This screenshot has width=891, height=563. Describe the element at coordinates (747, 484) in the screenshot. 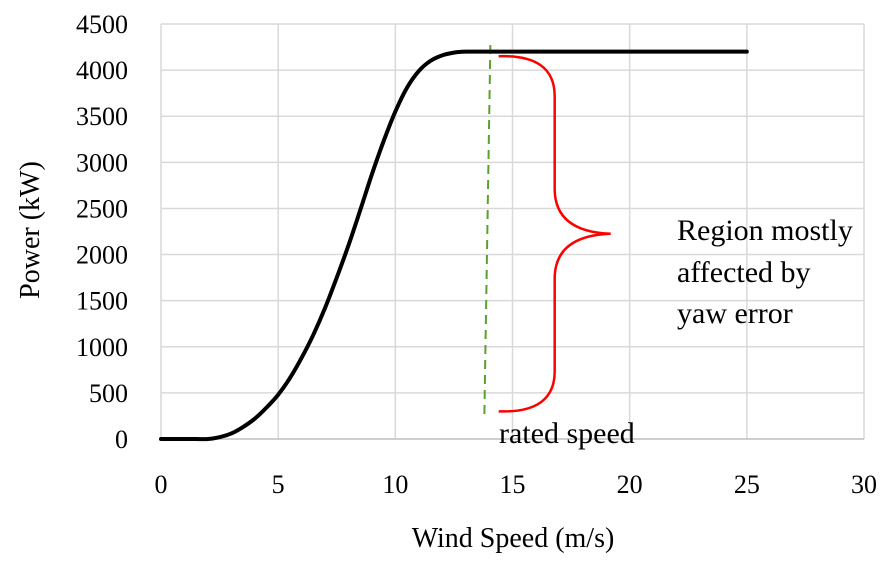

I see `x-tick-label: 25` at that location.